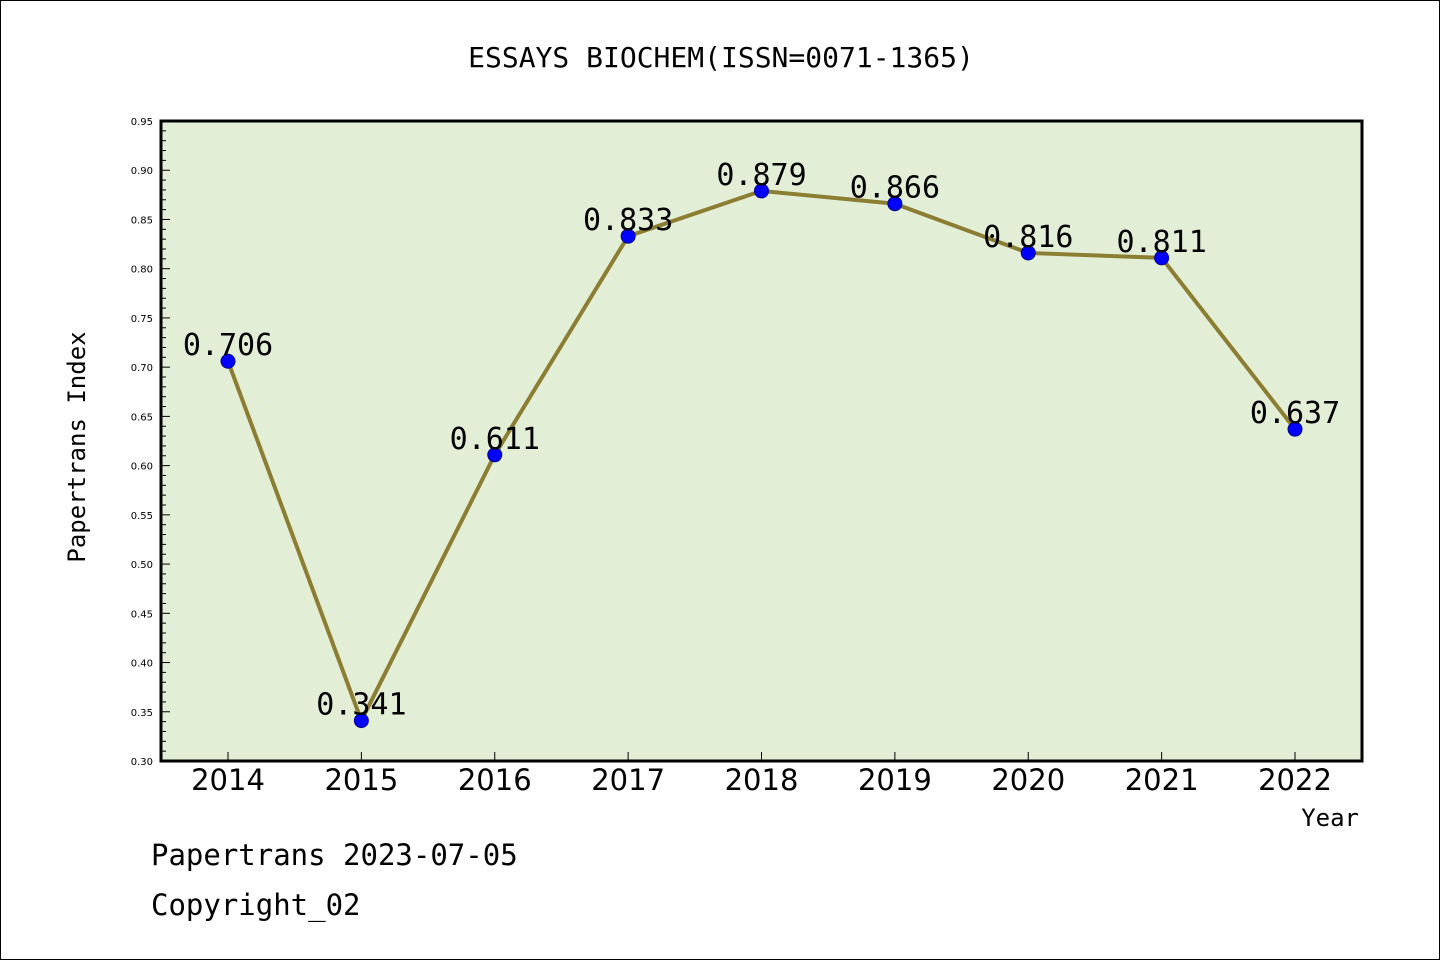 This screenshot has width=1440, height=961. Describe the element at coordinates (1162, 780) in the screenshot. I see `x-tick-label: 2021` at that location.